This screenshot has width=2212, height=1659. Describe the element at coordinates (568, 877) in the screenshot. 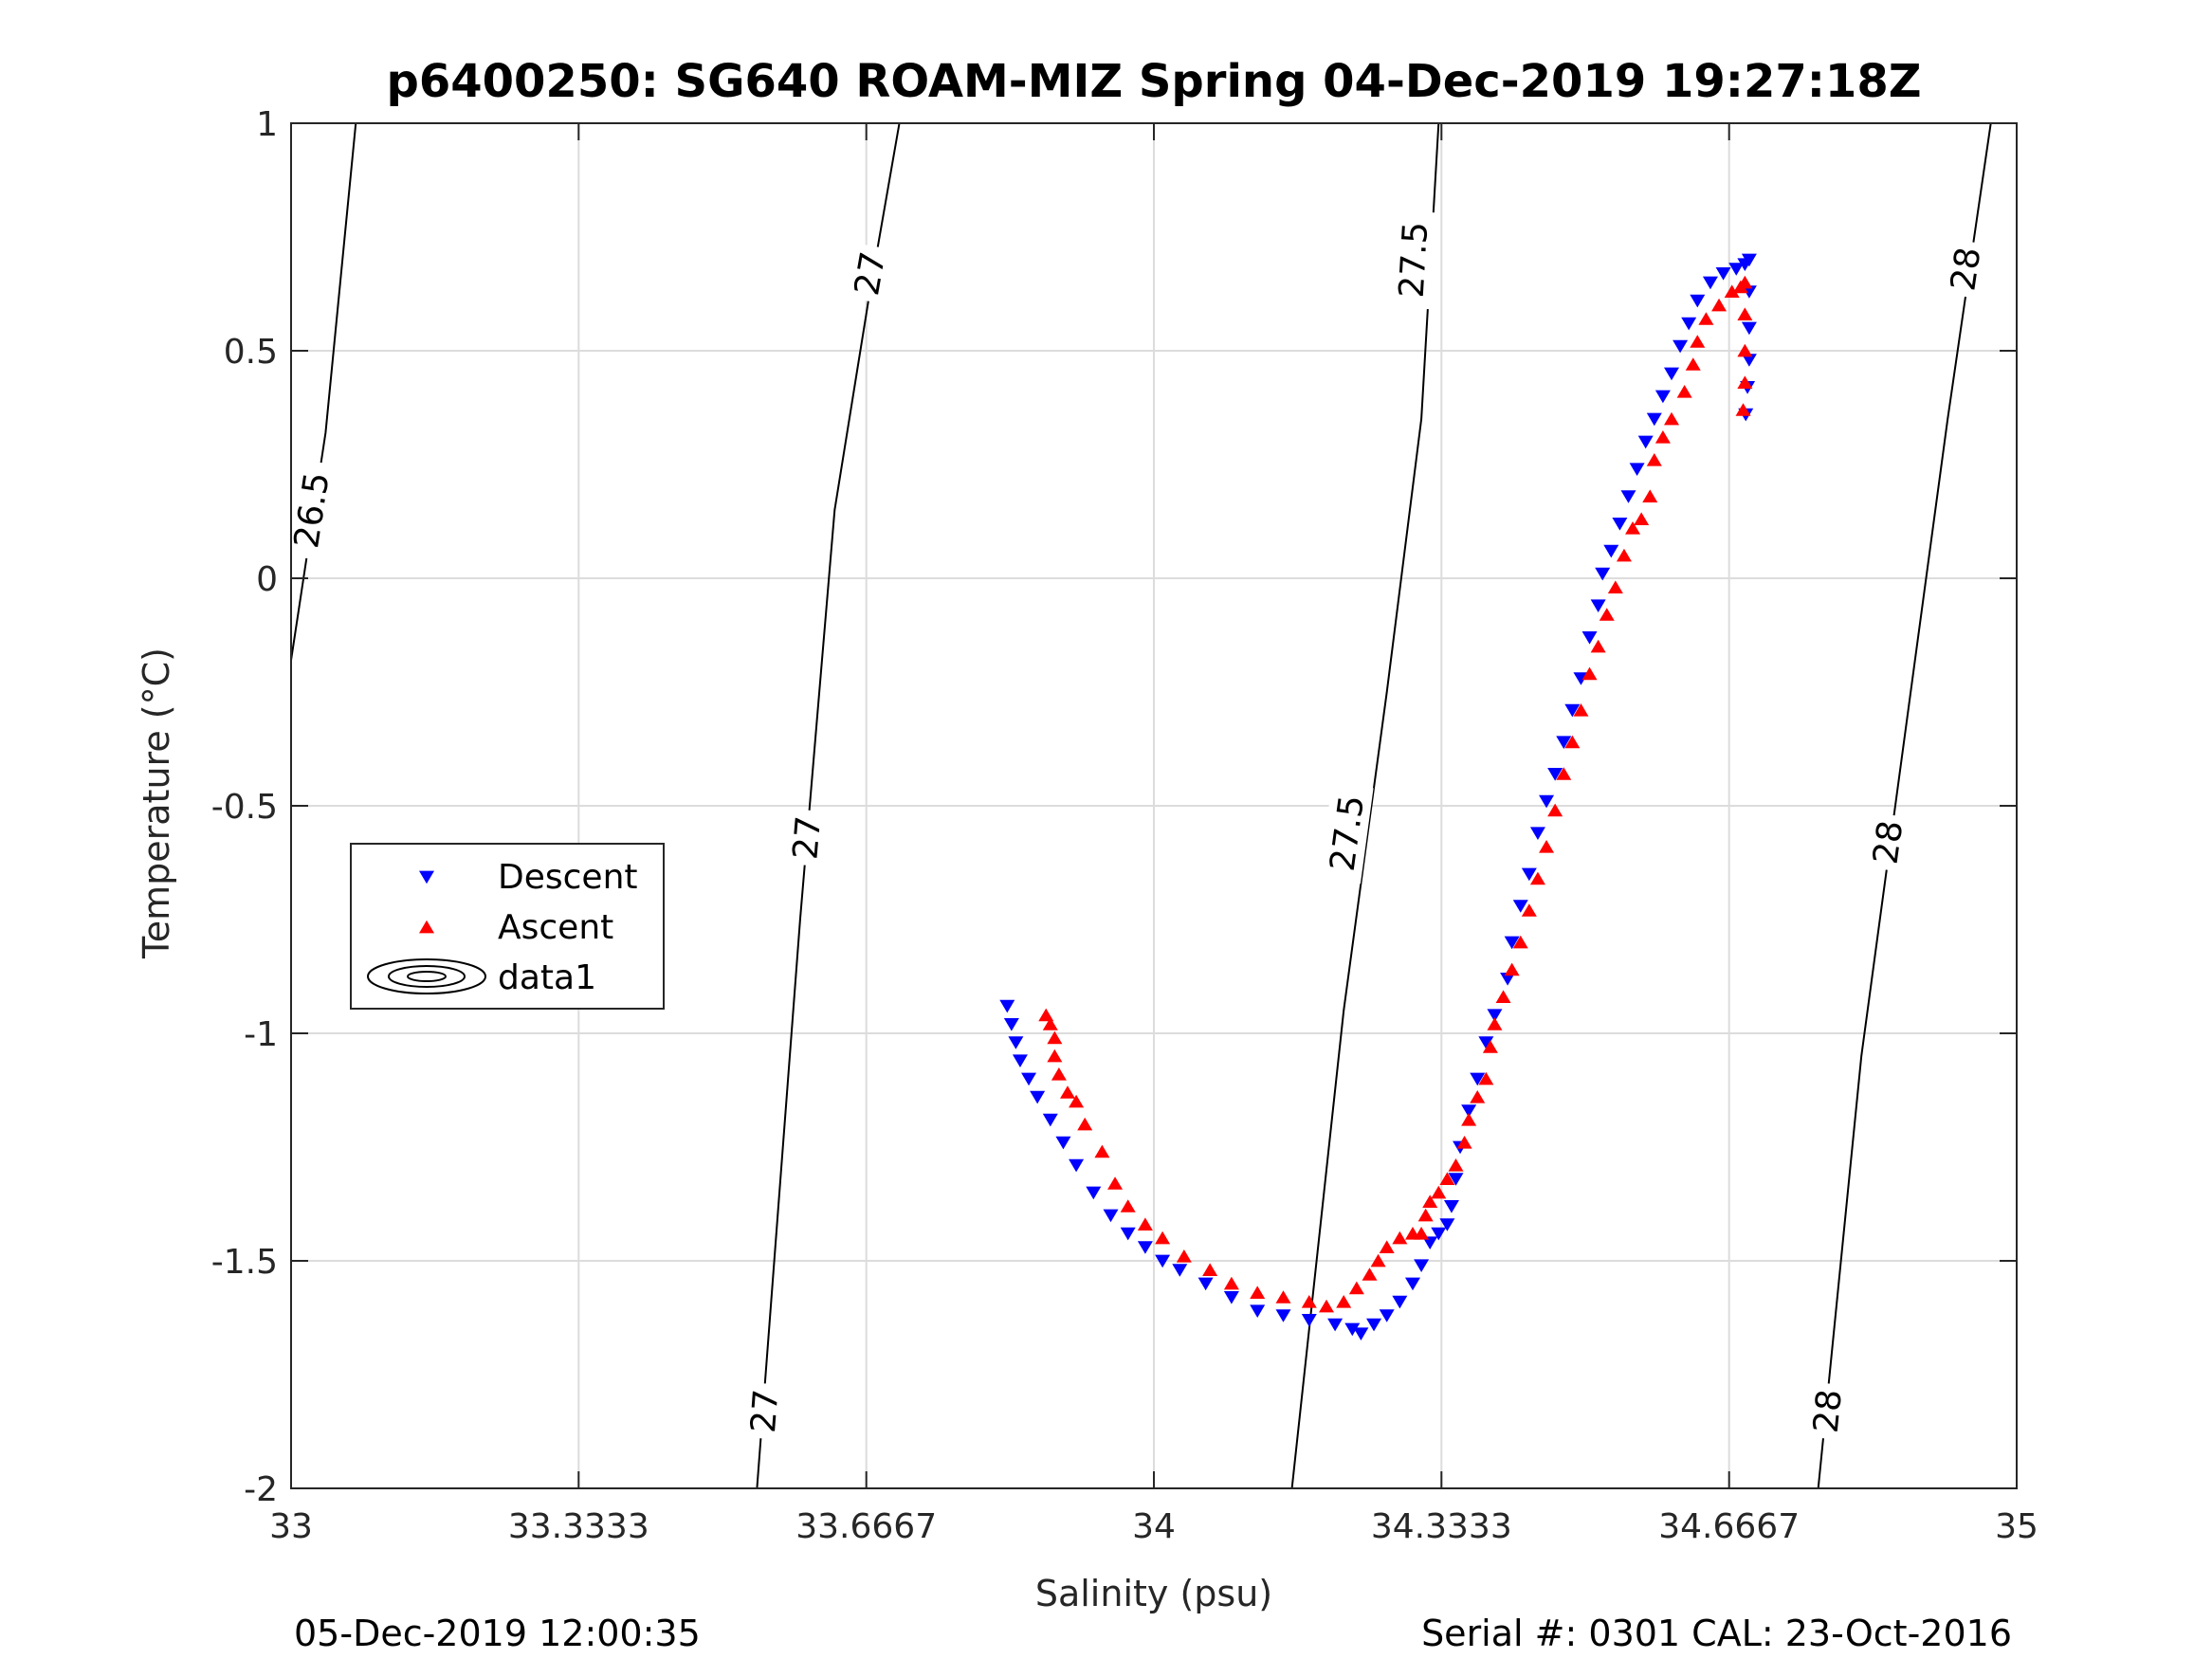

I see `legend-descent-label: Descent` at that location.